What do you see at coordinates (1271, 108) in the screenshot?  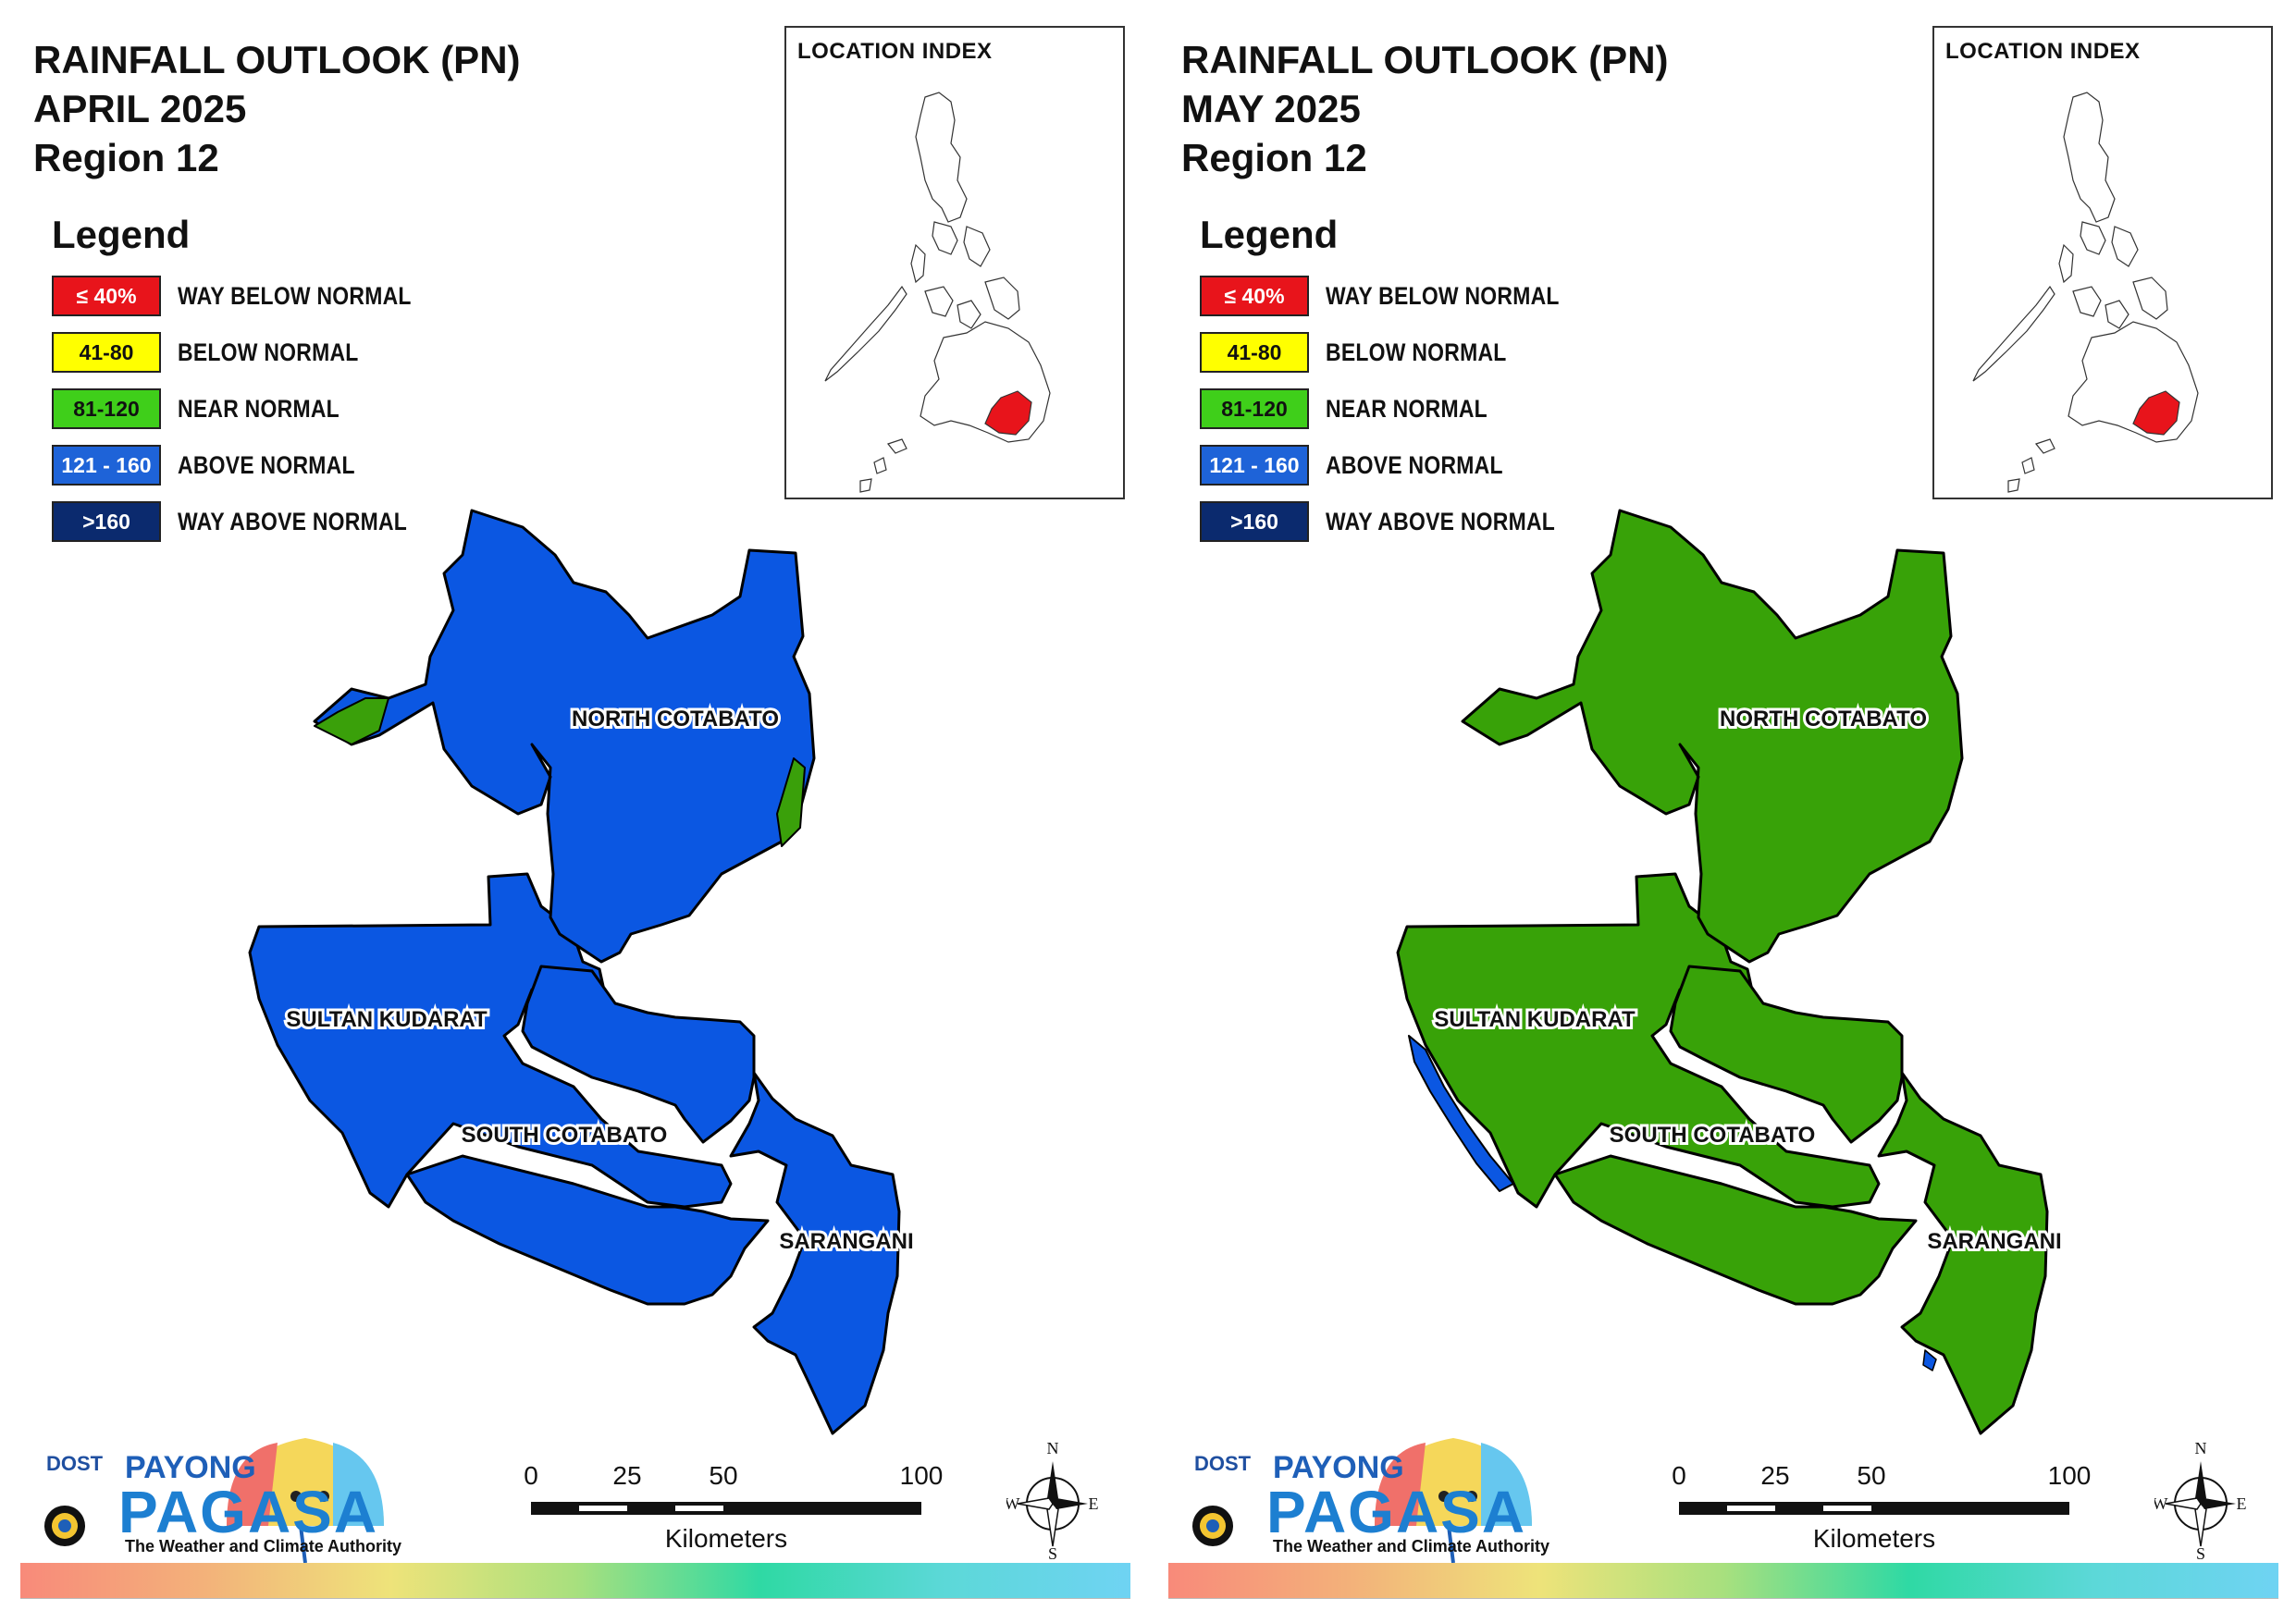 I see `title-line-2: MAY 2025` at bounding box center [1271, 108].